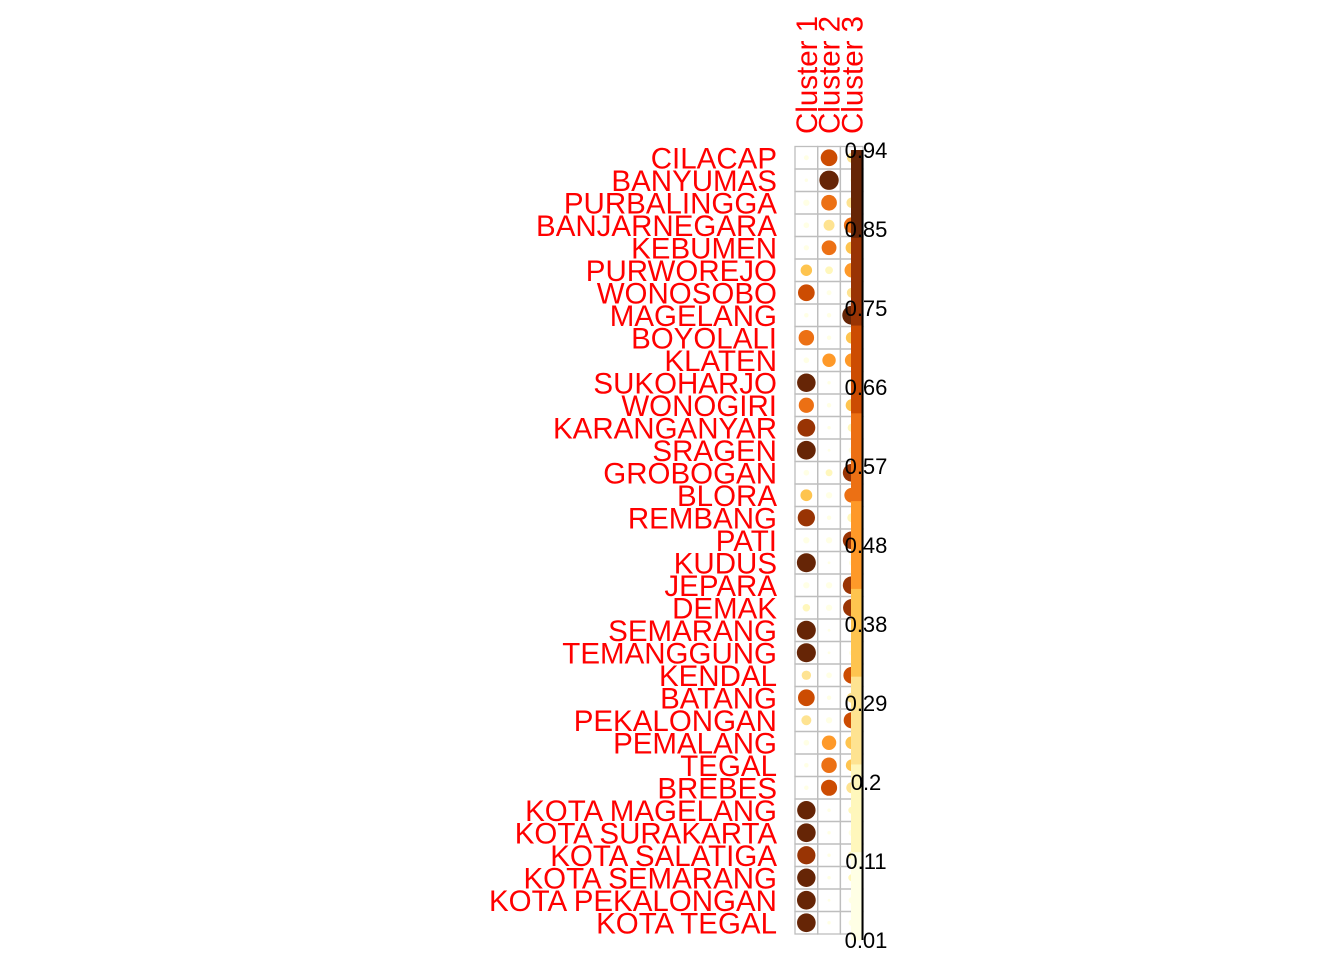  Describe the element at coordinates (690, 473) in the screenshot. I see `row-label: GROBOGAN` at that location.